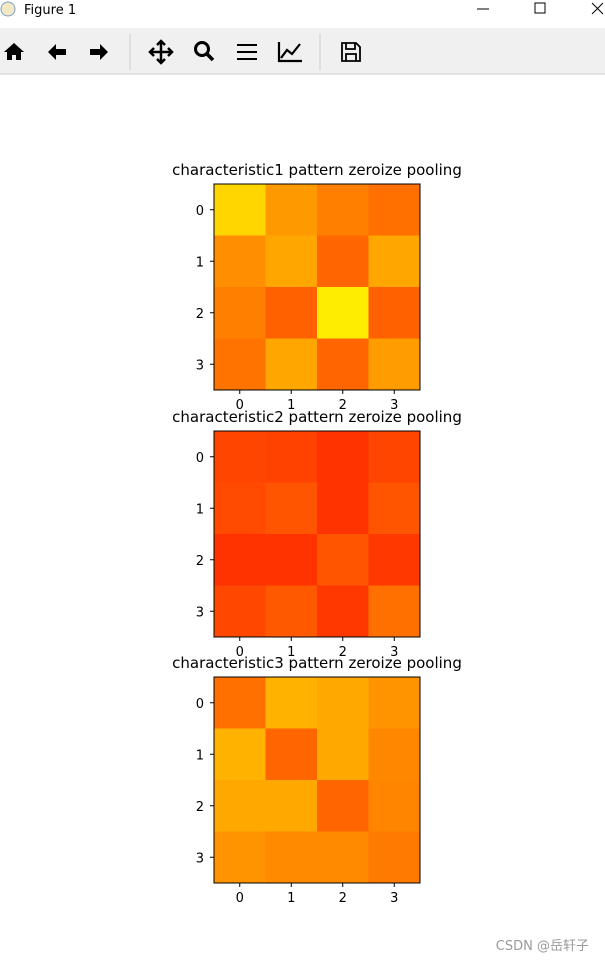 The width and height of the screenshot is (605, 966). What do you see at coordinates (161, 52) in the screenshot?
I see `pan-button` at bounding box center [161, 52].